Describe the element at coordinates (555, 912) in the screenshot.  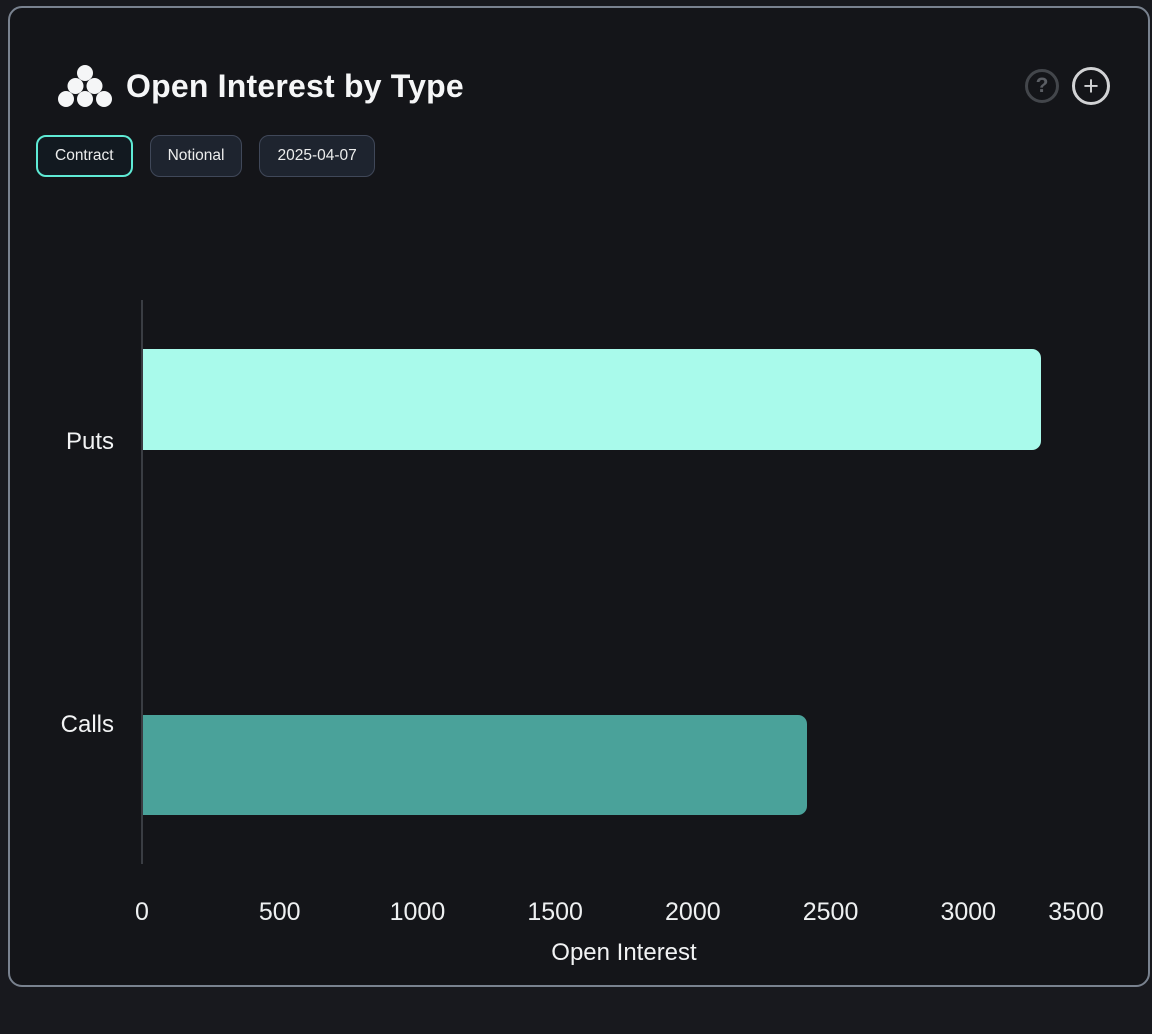
I see `x-tick-label: 1500` at that location.